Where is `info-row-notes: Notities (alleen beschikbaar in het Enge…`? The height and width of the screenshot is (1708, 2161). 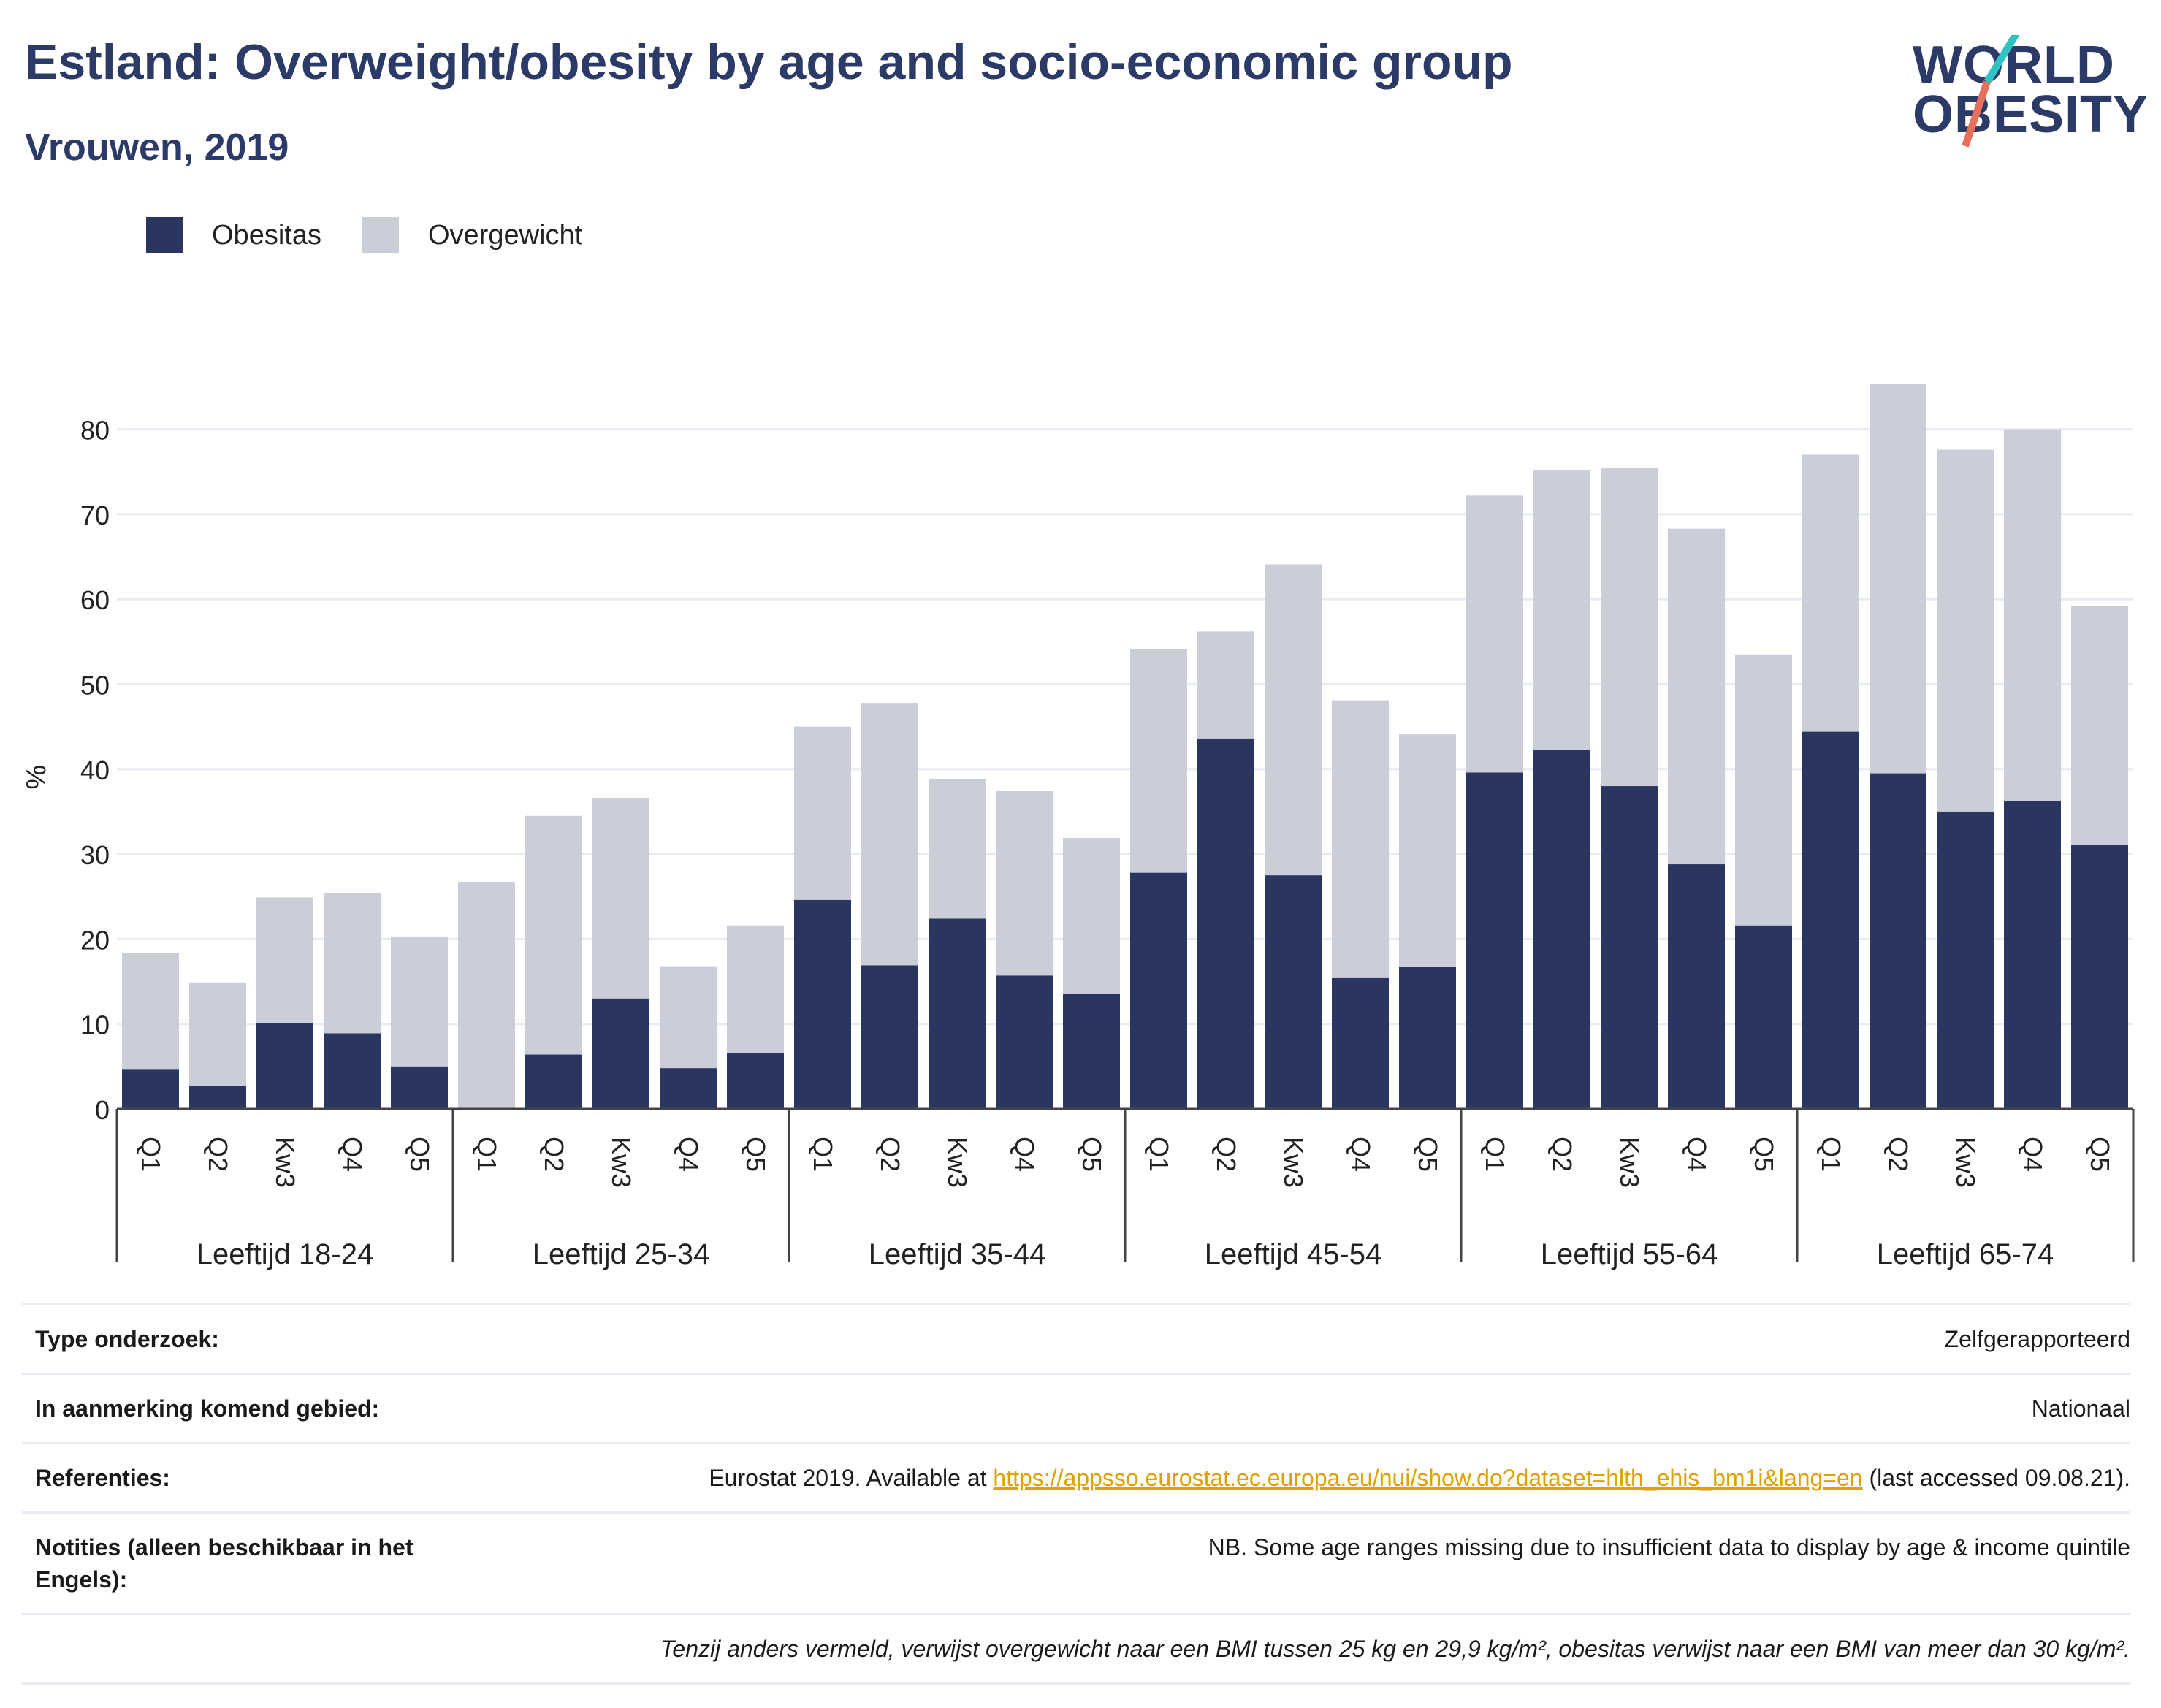 info-row-notes: Notities (alleen beschikbaar in het Enge… is located at coordinates (1076, 1562).